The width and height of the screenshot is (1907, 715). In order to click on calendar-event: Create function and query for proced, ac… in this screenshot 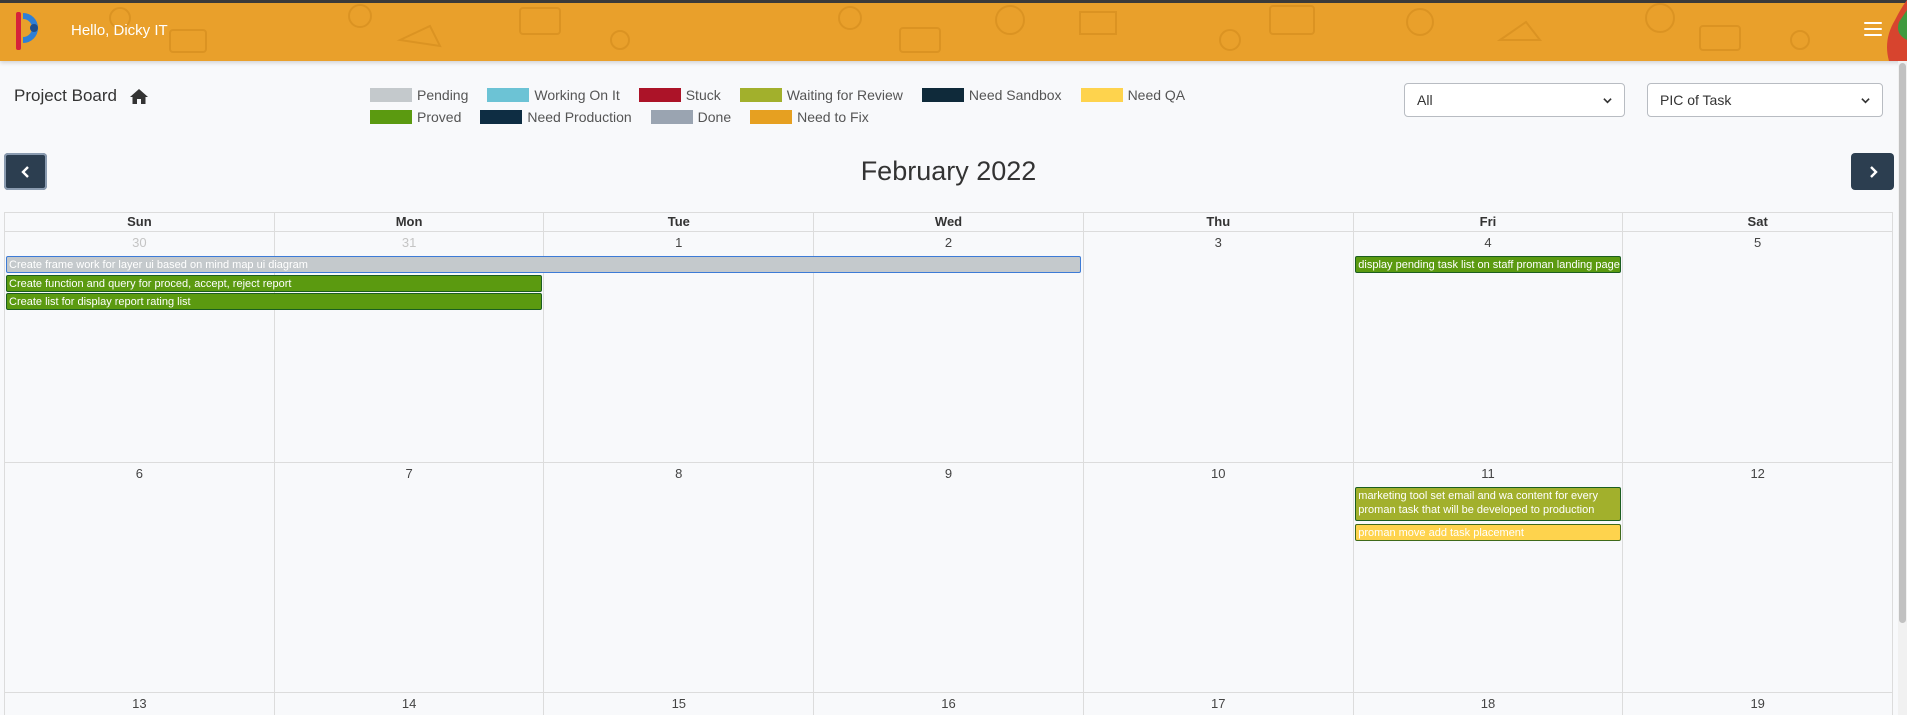, I will do `click(274, 283)`.